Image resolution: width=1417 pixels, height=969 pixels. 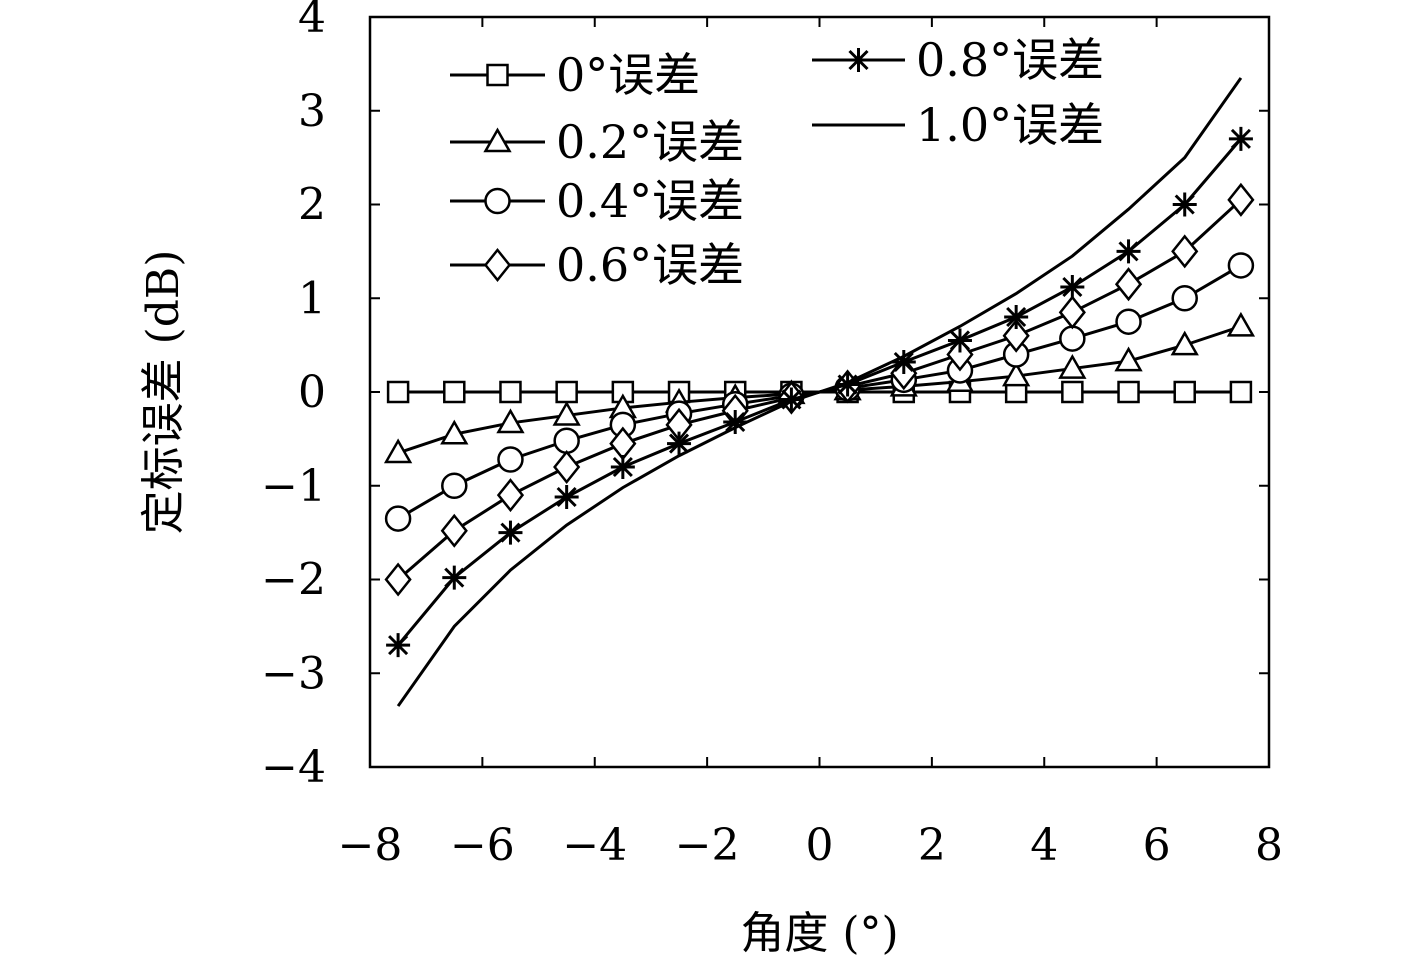 I want to click on legend-label: 0°误差, so click(x=628, y=75).